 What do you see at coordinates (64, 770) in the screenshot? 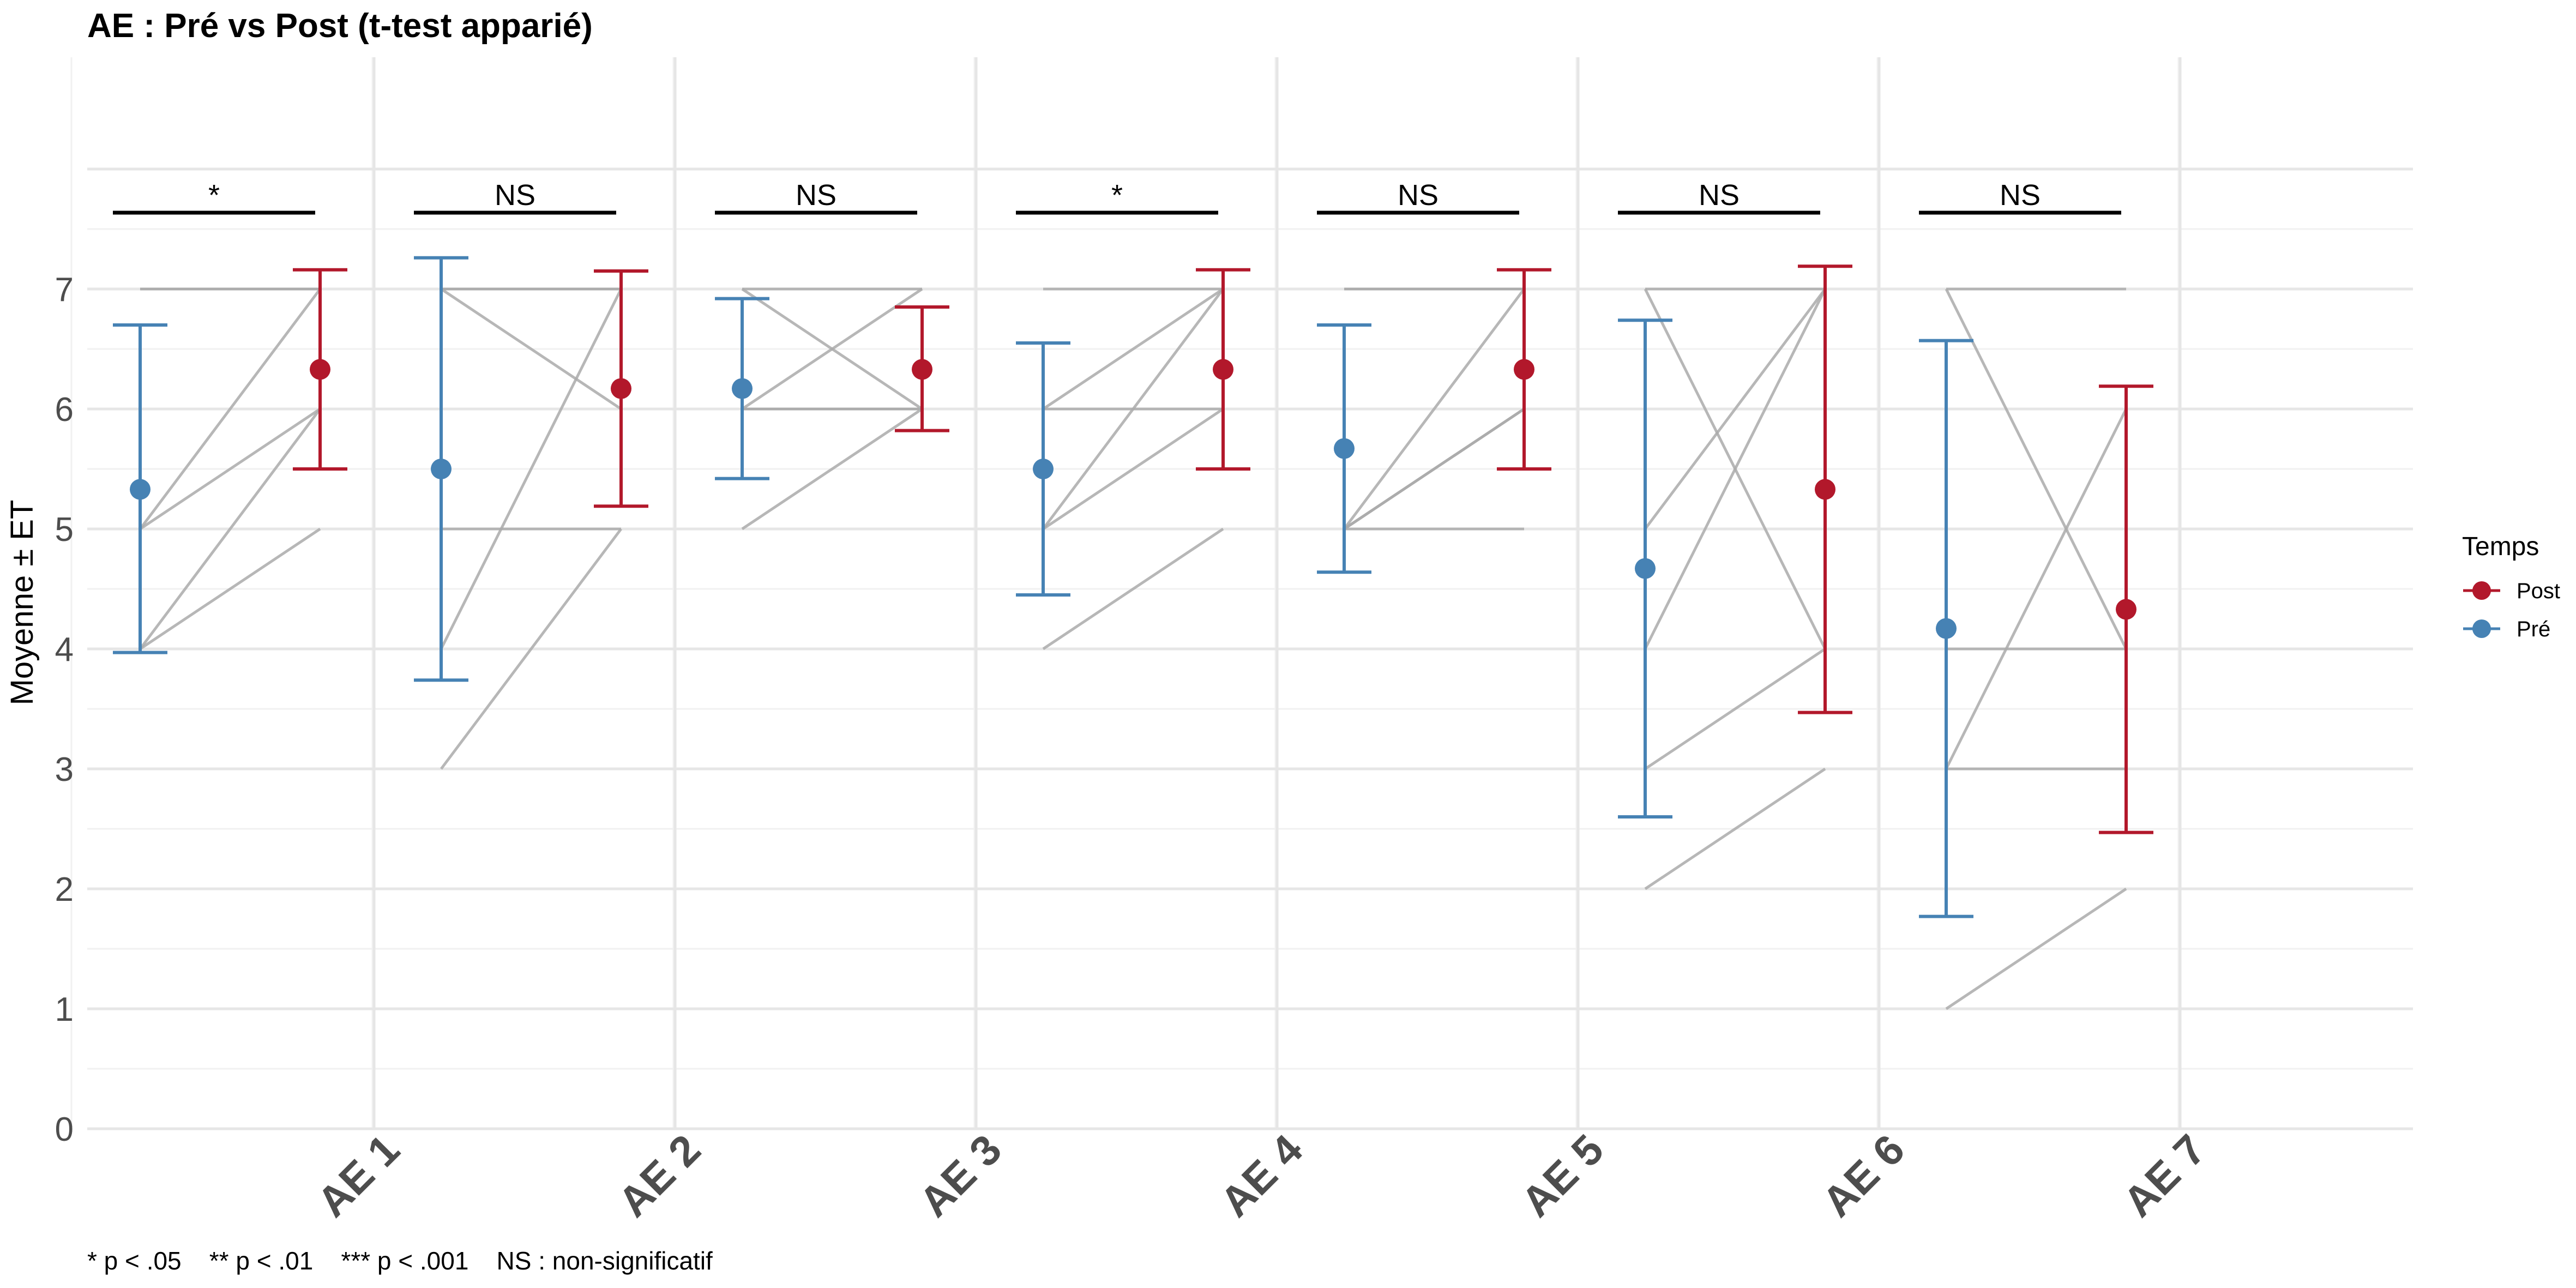
I see `y-tick-label: 3` at bounding box center [64, 770].